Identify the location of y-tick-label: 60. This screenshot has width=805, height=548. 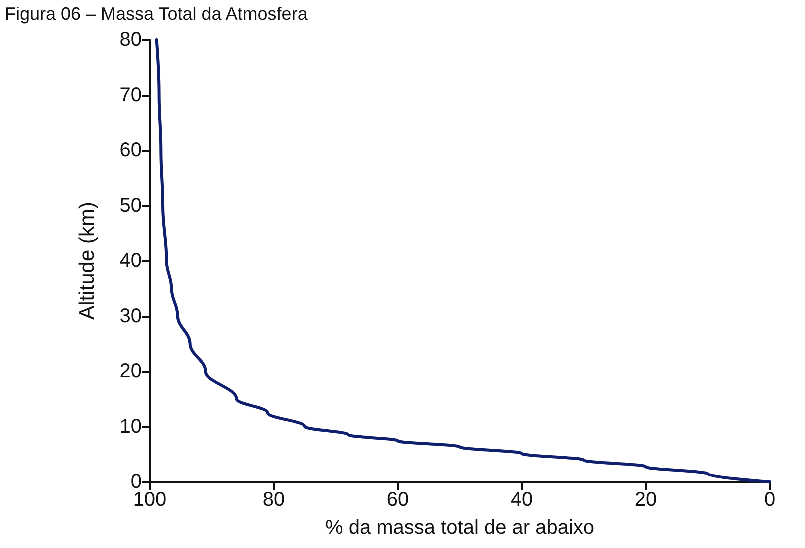
(131, 151).